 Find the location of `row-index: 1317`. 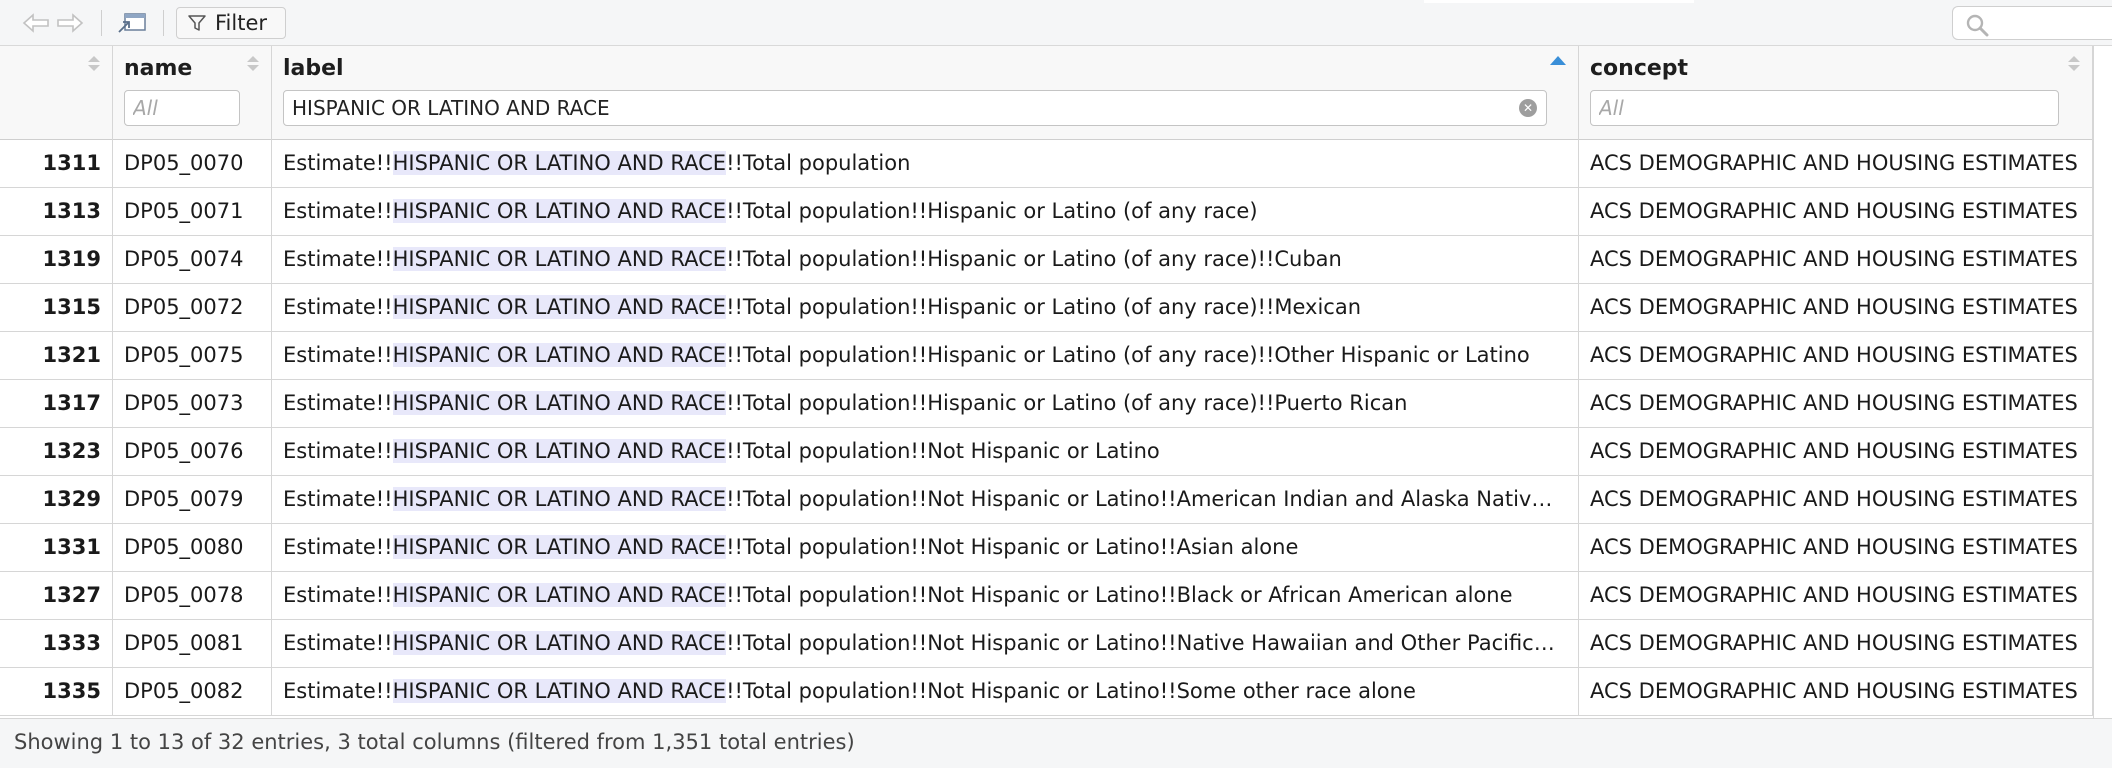

row-index: 1317 is located at coordinates (56, 403).